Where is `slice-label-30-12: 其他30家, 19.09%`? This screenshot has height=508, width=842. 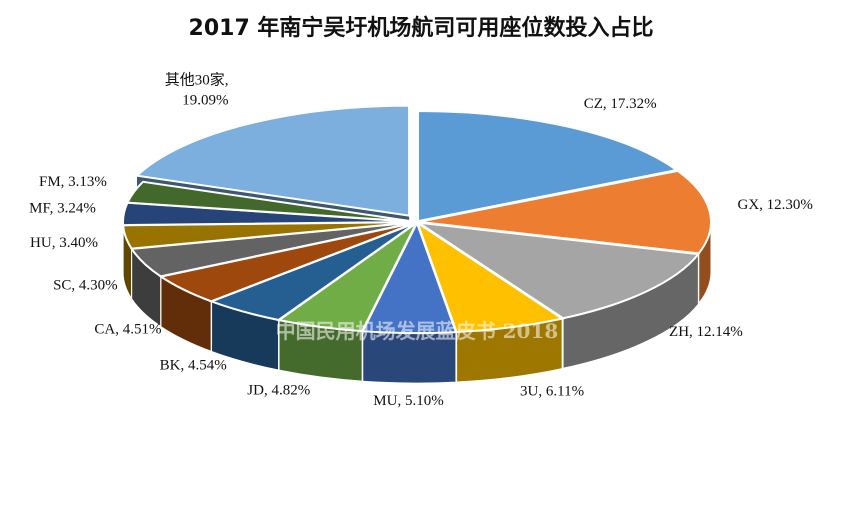
slice-label-30-12: 其他30家, 19.09% is located at coordinates (197, 90).